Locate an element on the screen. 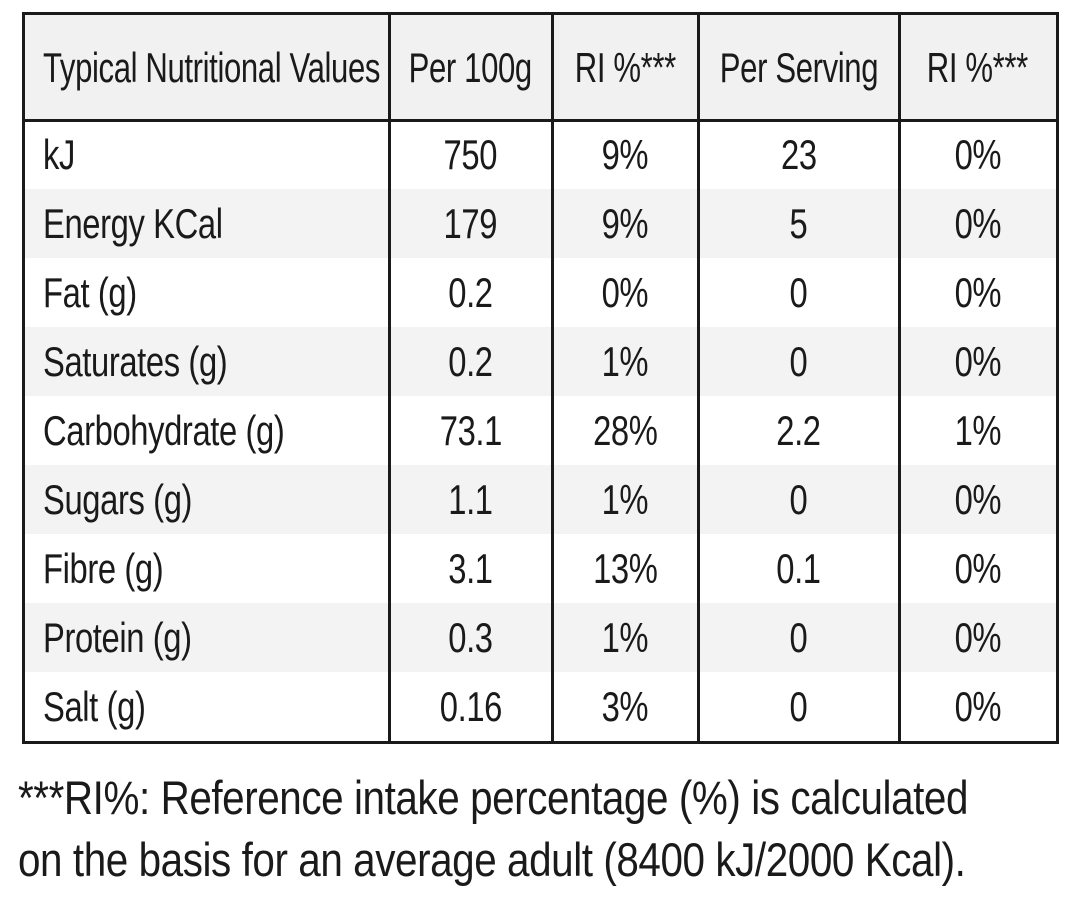 The width and height of the screenshot is (1080, 900). header-cell: Typical Nutritional Values is located at coordinates (207, 67).